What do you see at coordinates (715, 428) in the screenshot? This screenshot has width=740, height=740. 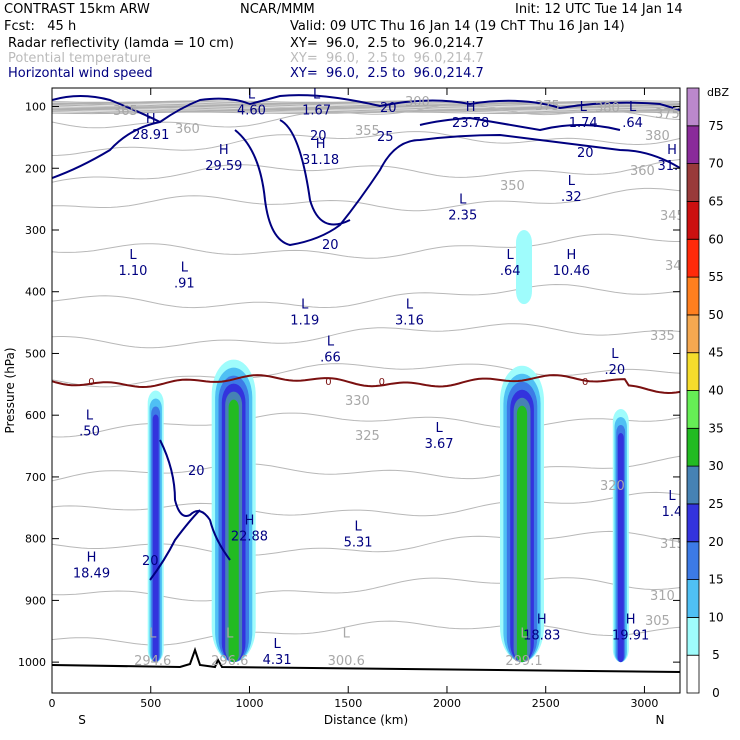 I see `colorbar-level-label: 35` at bounding box center [715, 428].